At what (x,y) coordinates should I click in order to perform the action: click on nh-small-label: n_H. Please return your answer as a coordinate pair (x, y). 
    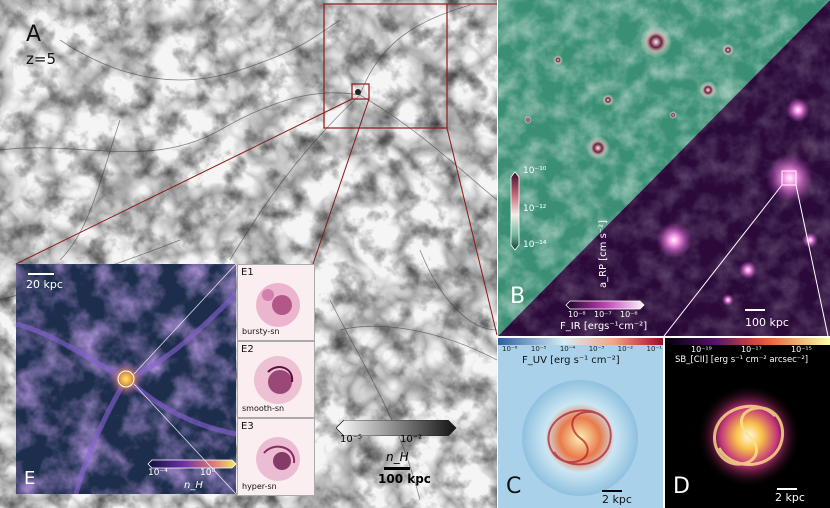
    Looking at the image, I should click on (193, 485).